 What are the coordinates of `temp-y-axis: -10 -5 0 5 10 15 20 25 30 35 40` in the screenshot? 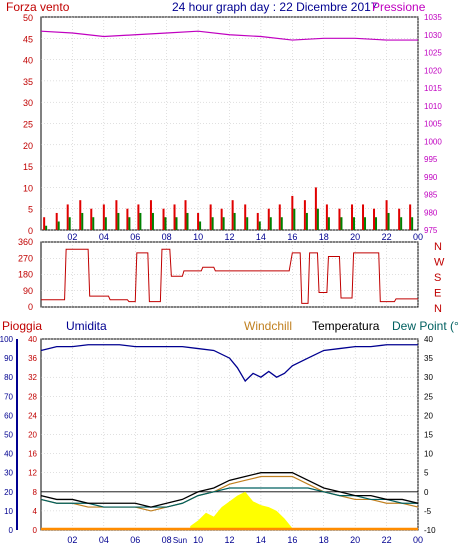 It's located at (430, 435).